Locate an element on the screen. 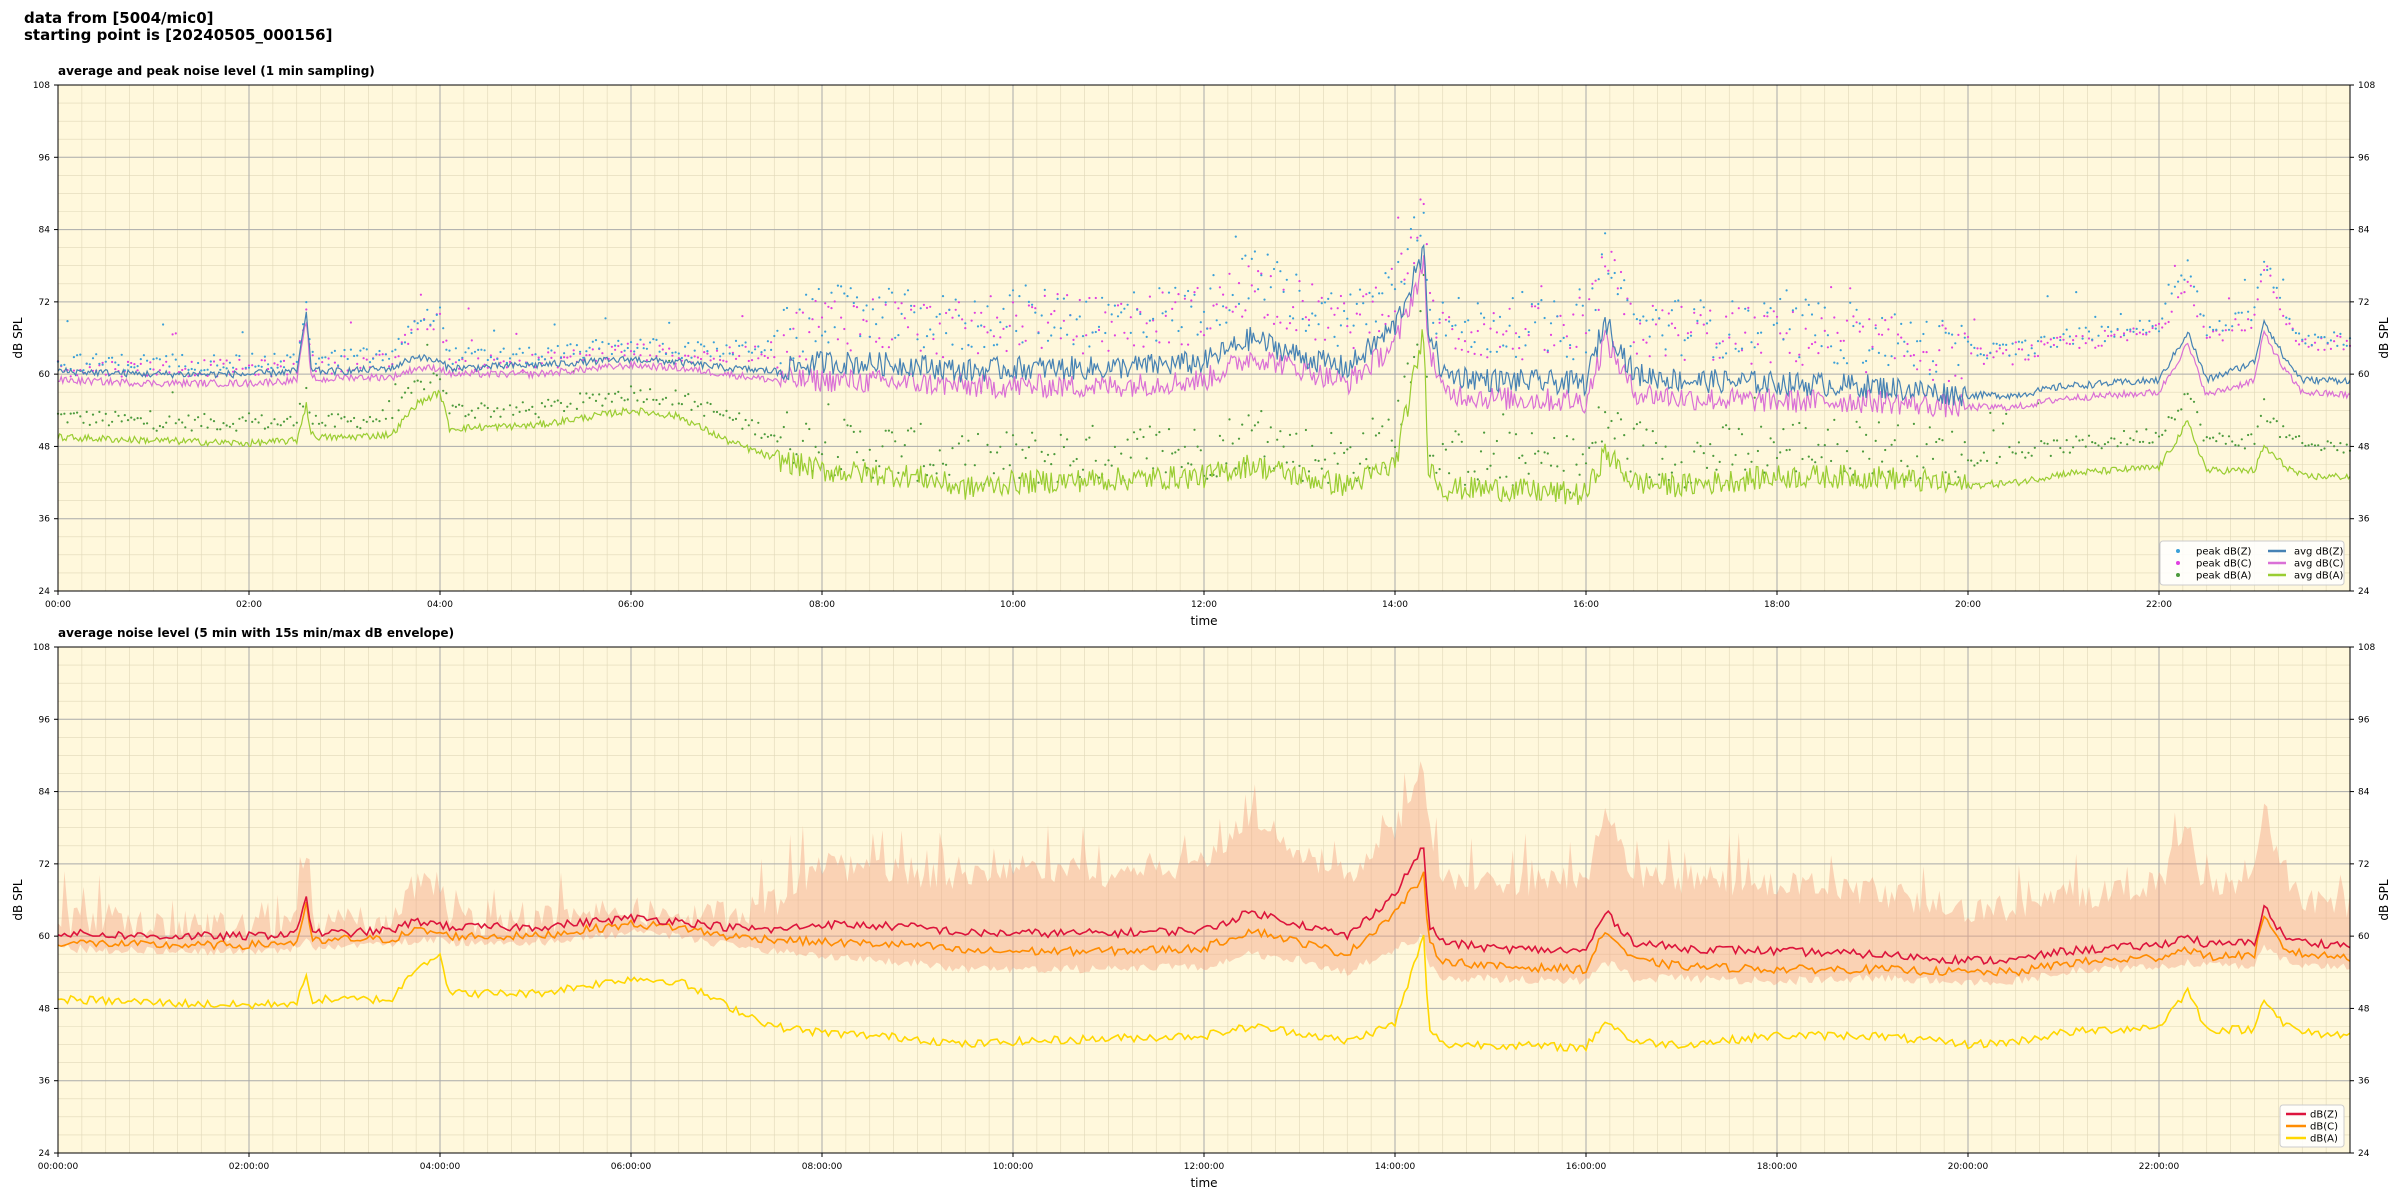 The height and width of the screenshot is (1200, 2400). y-tick-label: 96 is located at coordinates (45, 158).